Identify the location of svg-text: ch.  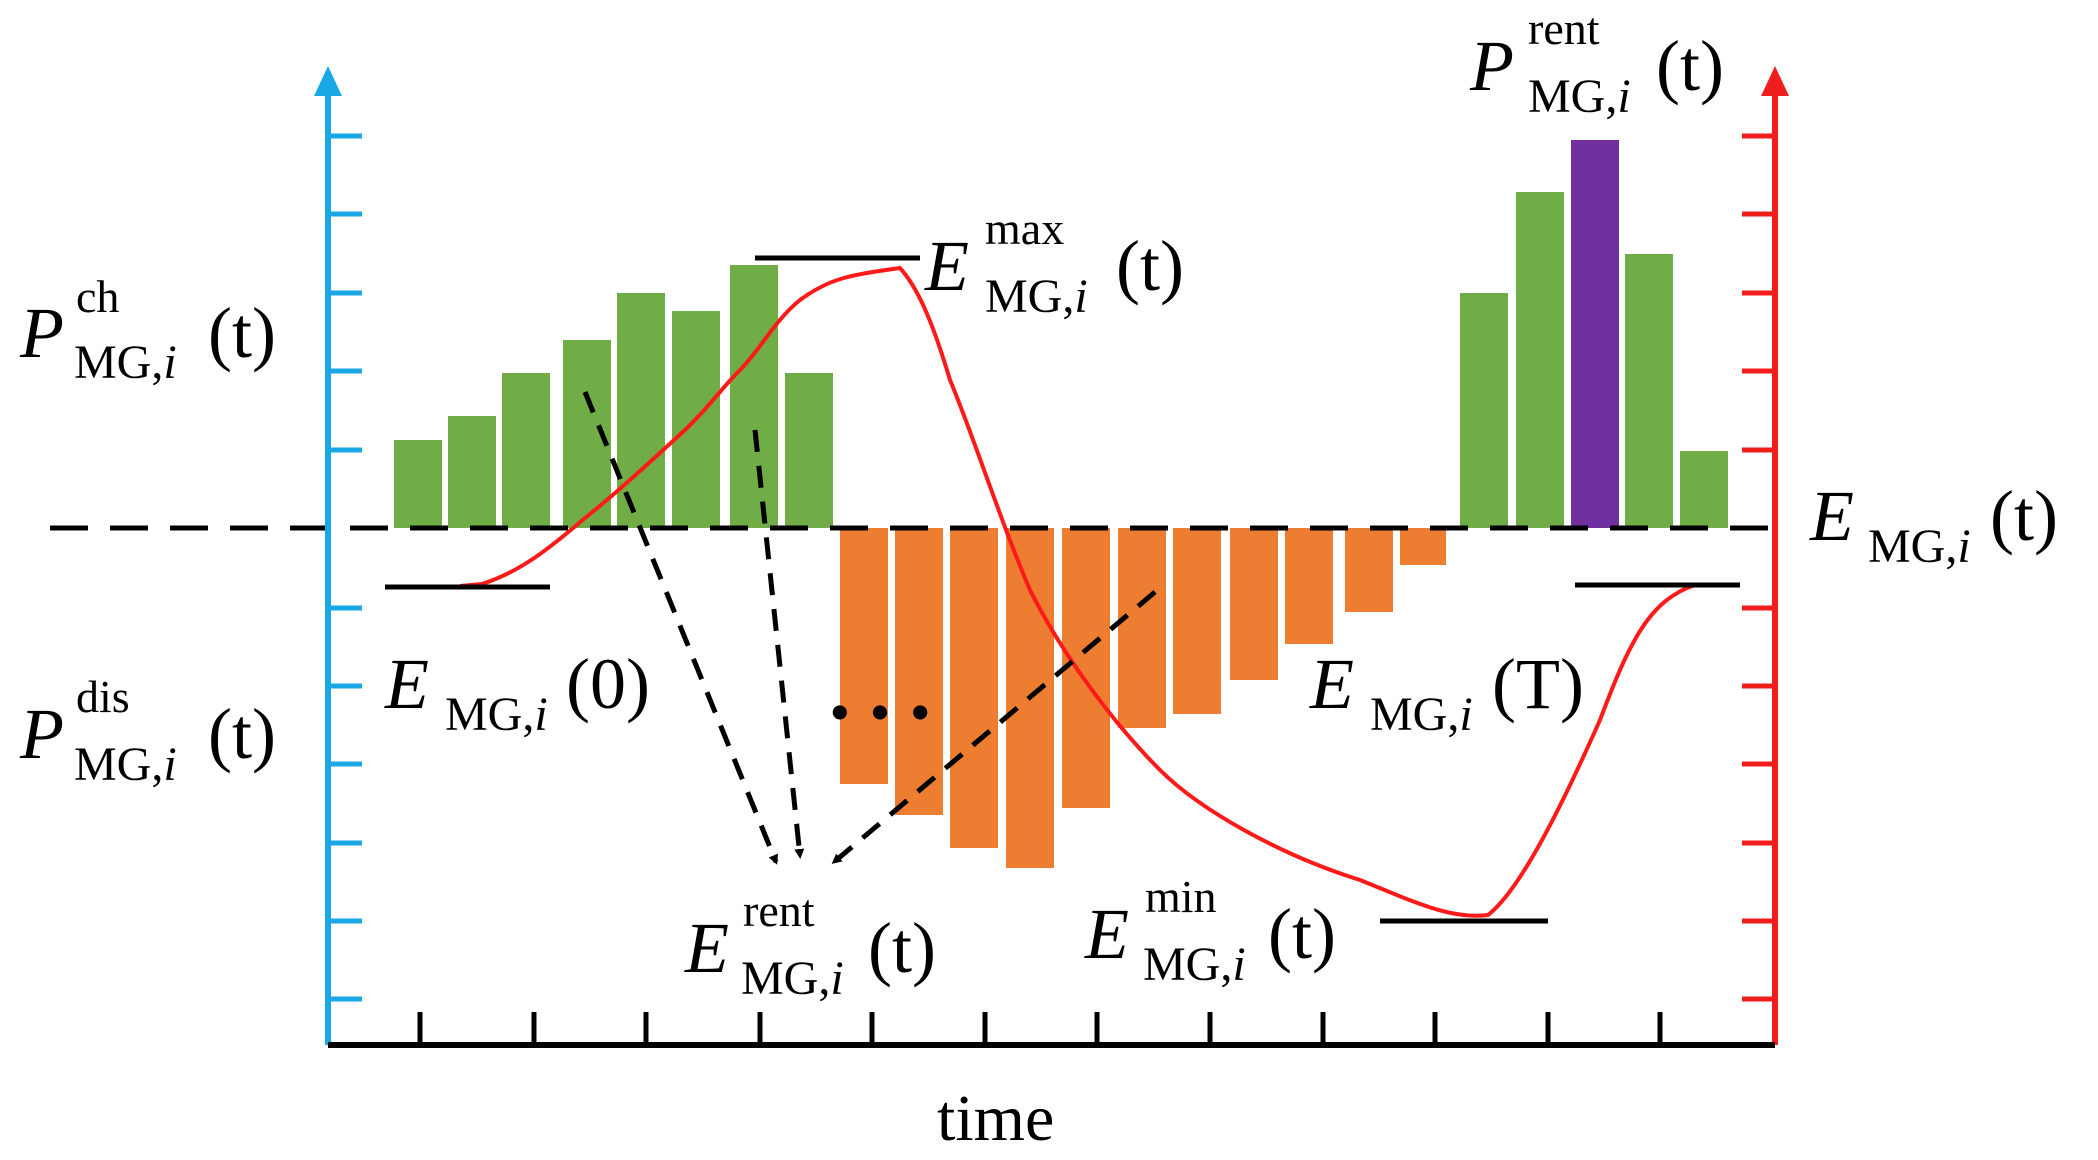
(97, 296).